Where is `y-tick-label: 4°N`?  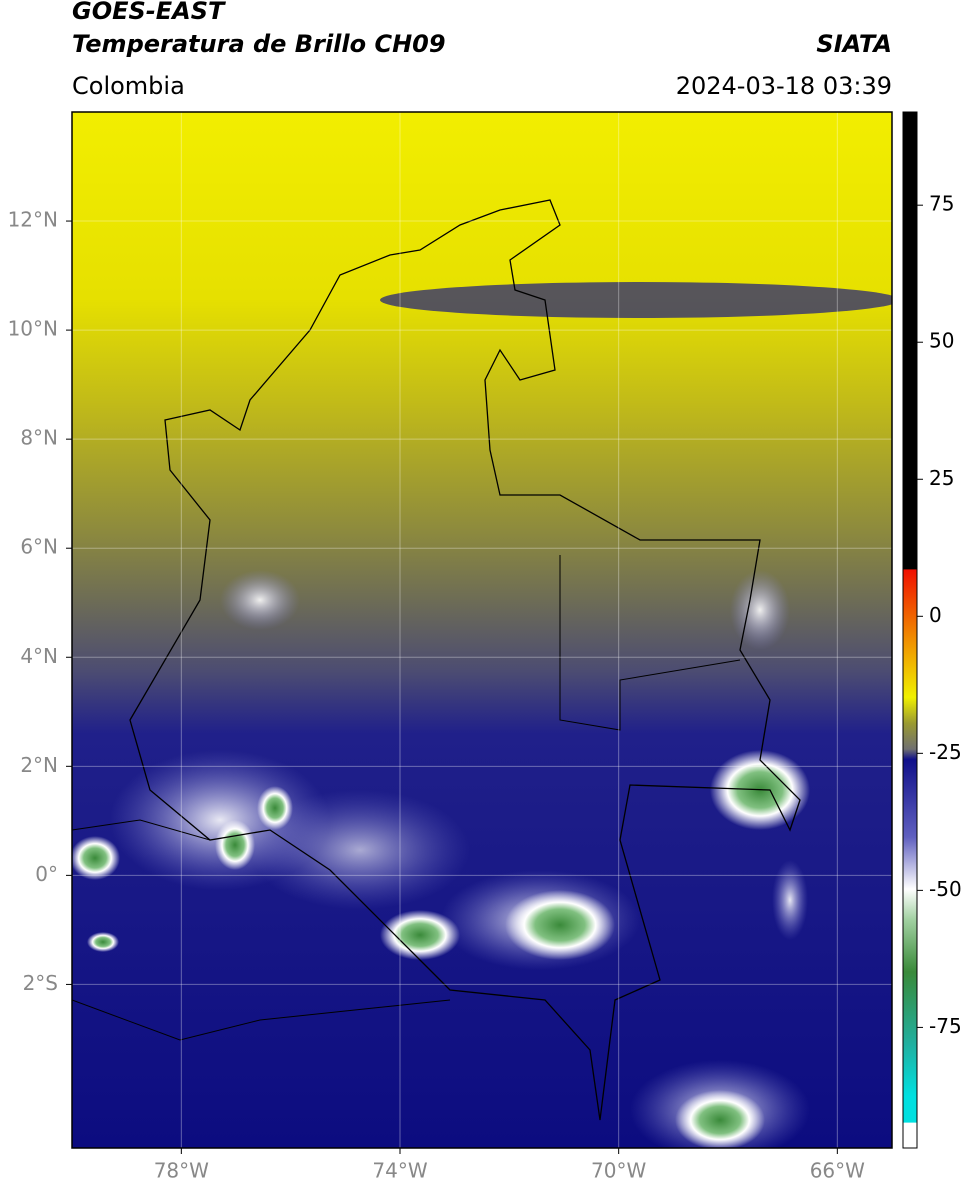
y-tick-label: 4°N is located at coordinates (39, 656).